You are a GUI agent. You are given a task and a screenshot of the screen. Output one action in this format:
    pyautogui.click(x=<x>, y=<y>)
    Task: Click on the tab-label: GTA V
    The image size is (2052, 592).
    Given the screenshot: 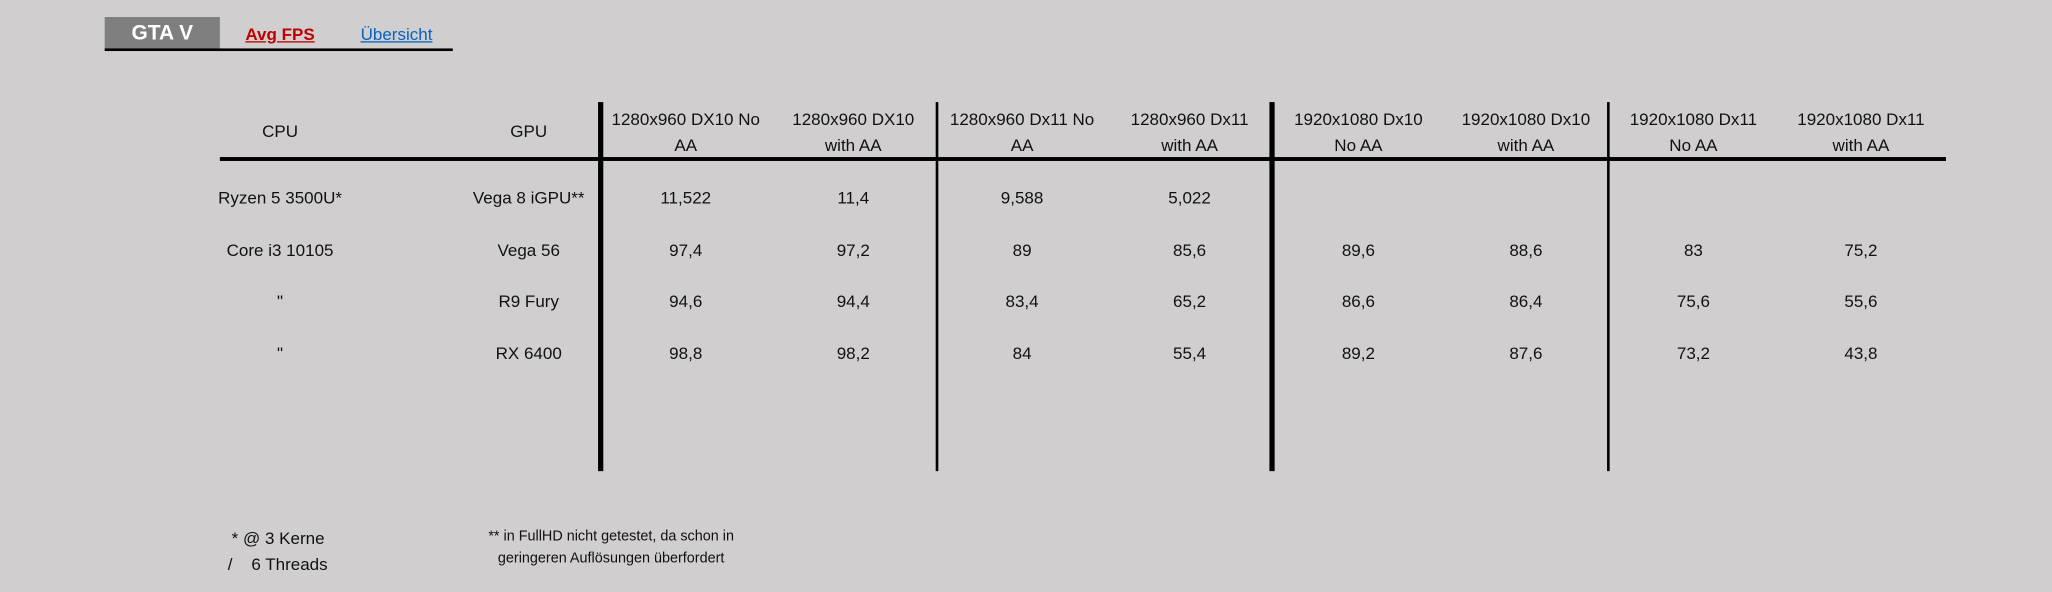 What is the action you would take?
    pyautogui.click(x=162, y=33)
    